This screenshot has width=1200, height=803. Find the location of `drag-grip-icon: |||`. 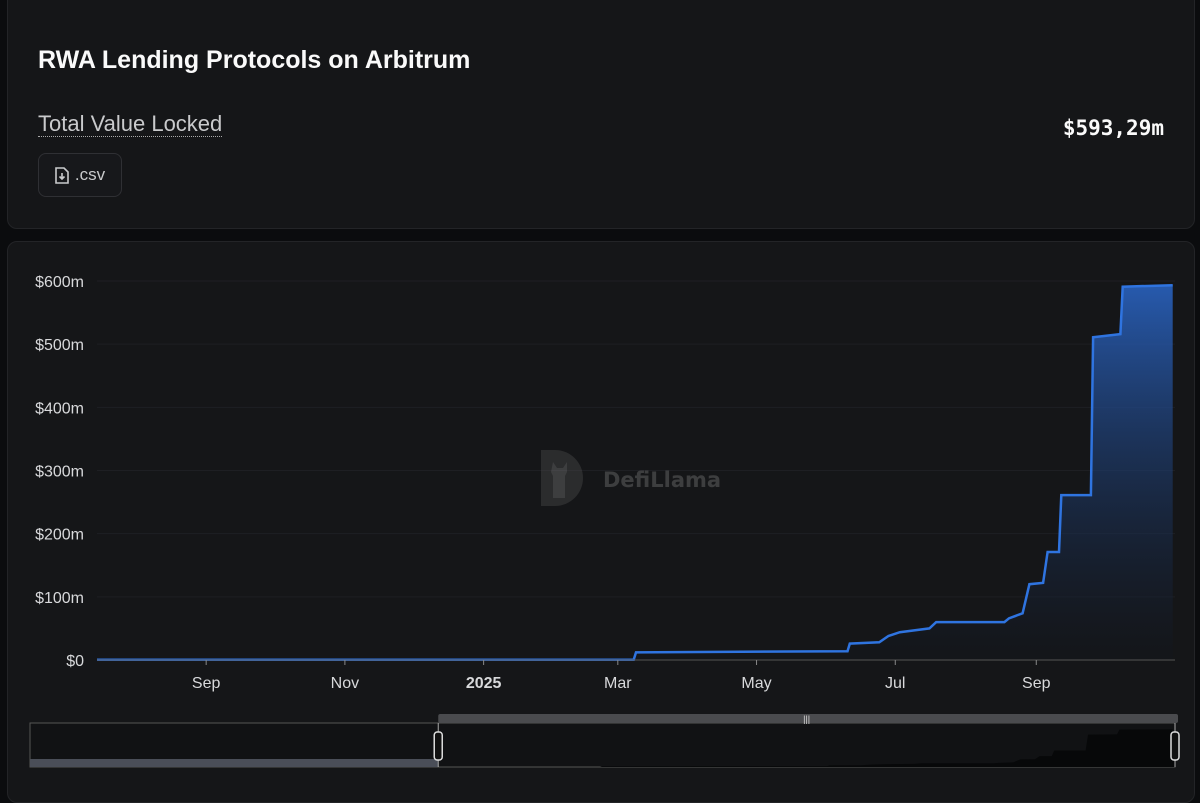

drag-grip-icon: ||| is located at coordinates (806, 719).